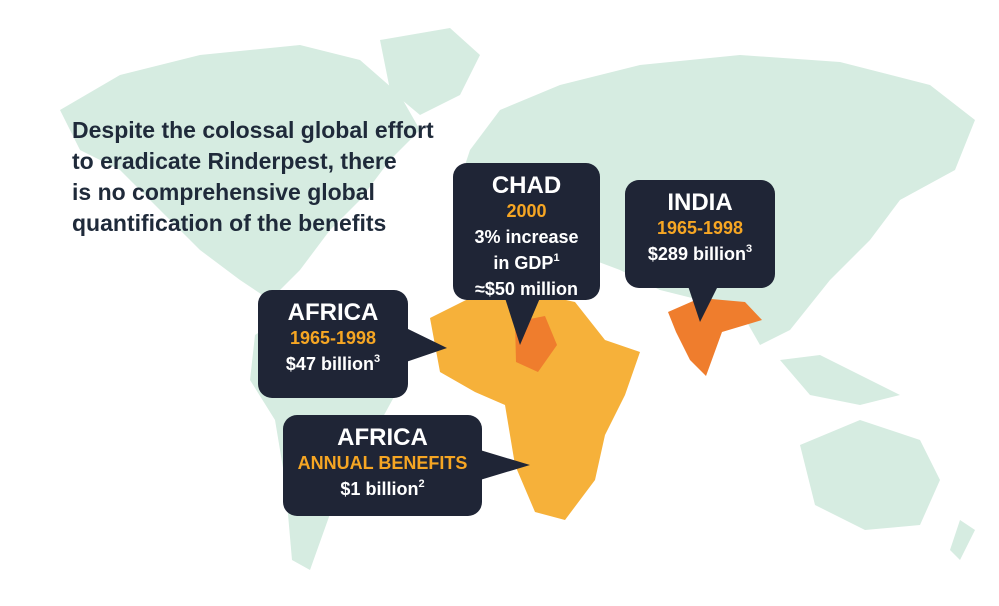 The image size is (999, 606). I want to click on greenland, so click(430, 71).